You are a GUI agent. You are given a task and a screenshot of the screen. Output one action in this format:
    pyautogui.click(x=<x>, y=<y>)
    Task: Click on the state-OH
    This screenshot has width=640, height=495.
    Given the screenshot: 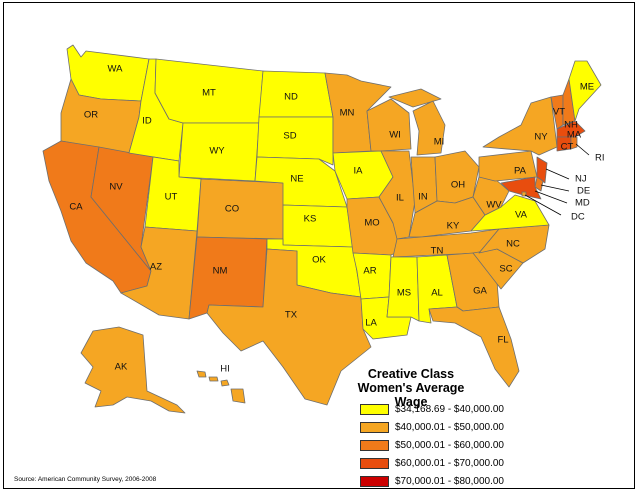 What is the action you would take?
    pyautogui.click(x=457, y=177)
    